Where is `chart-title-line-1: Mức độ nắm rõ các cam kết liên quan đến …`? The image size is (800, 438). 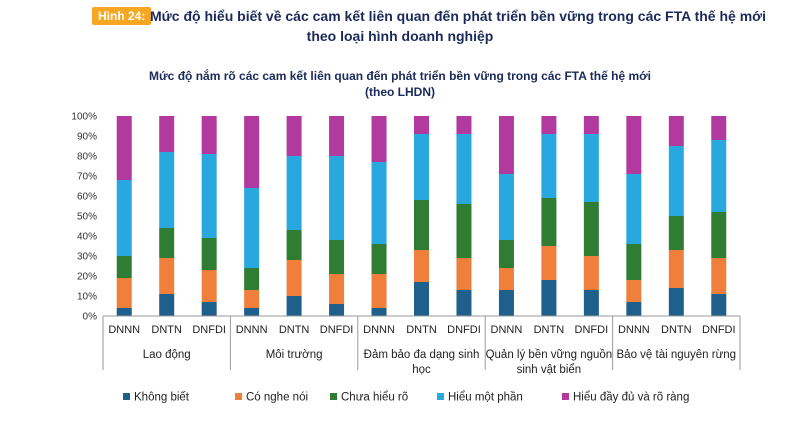 chart-title-line-1: Mức độ nắm rõ các cam kết liên quan đến … is located at coordinates (400, 75).